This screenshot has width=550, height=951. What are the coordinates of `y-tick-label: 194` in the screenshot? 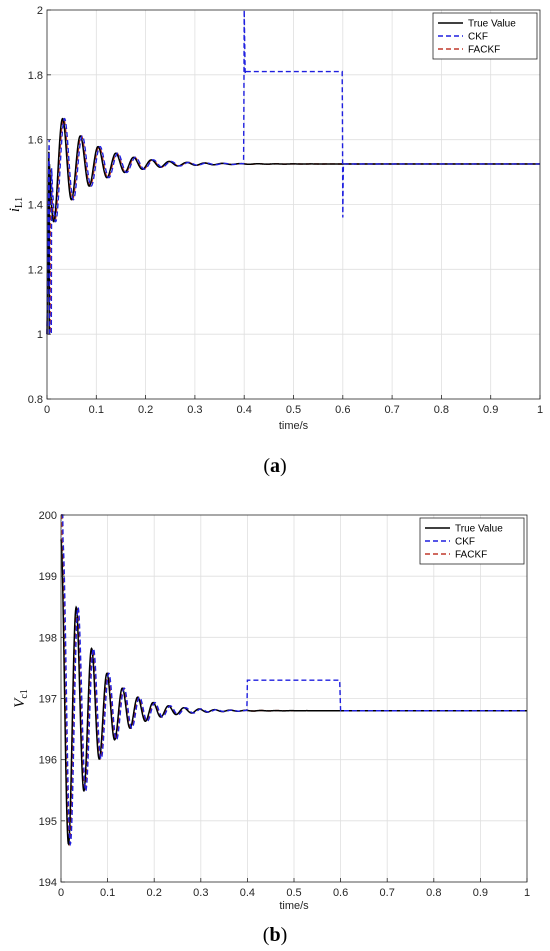 It's located at (48, 883).